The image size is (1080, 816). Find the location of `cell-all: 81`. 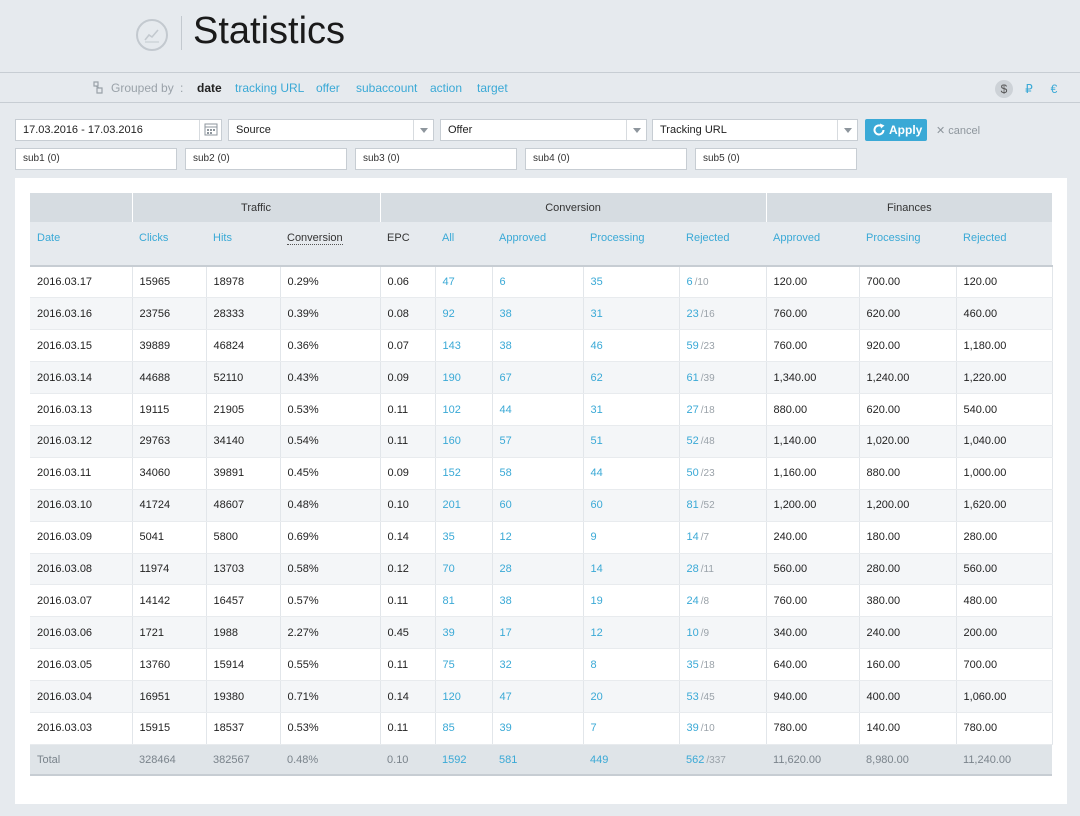

cell-all: 81 is located at coordinates (464, 601).